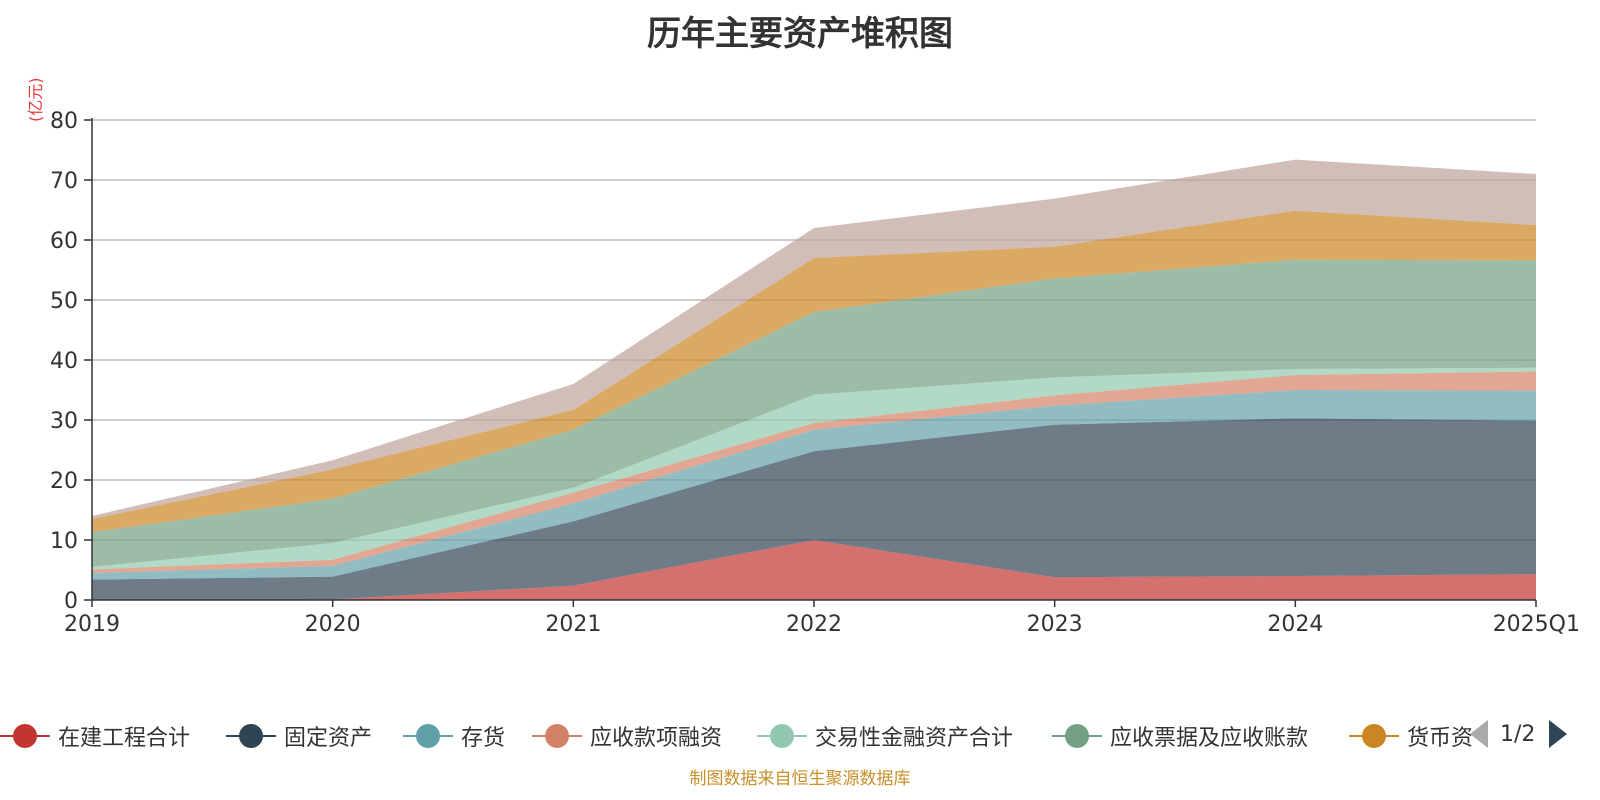 Image resolution: width=1600 pixels, height=800 pixels. Describe the element at coordinates (814, 624) in the screenshot. I see `x-tick-label: 2022` at that location.